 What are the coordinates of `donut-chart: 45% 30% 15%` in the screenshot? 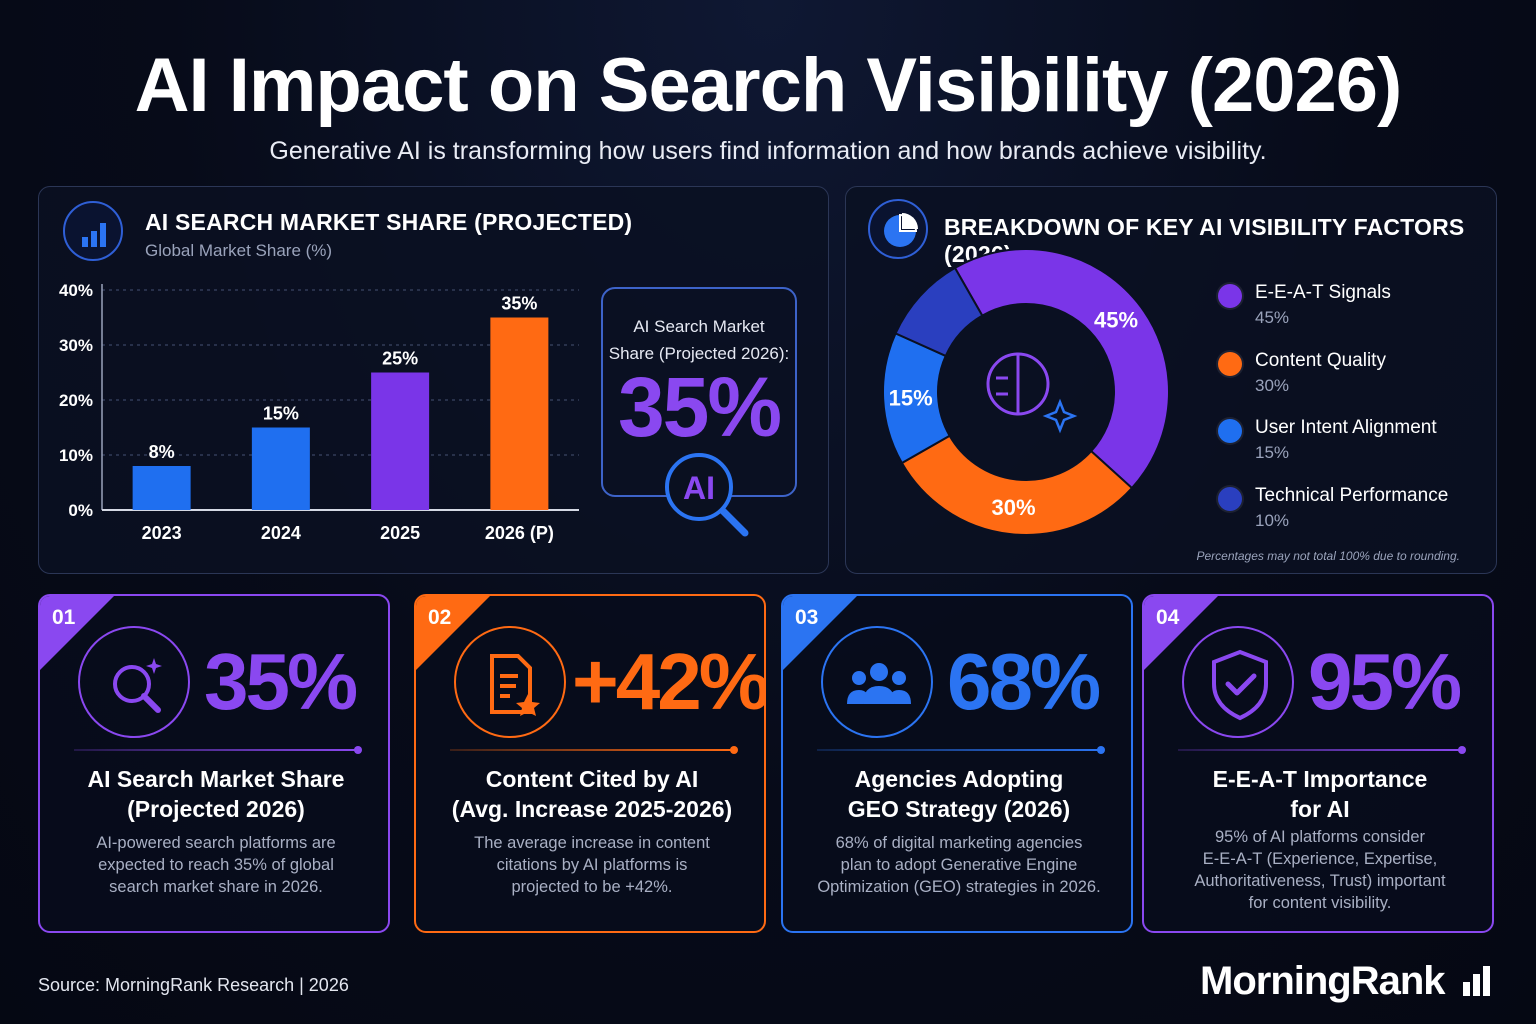 It's located at (1026, 392).